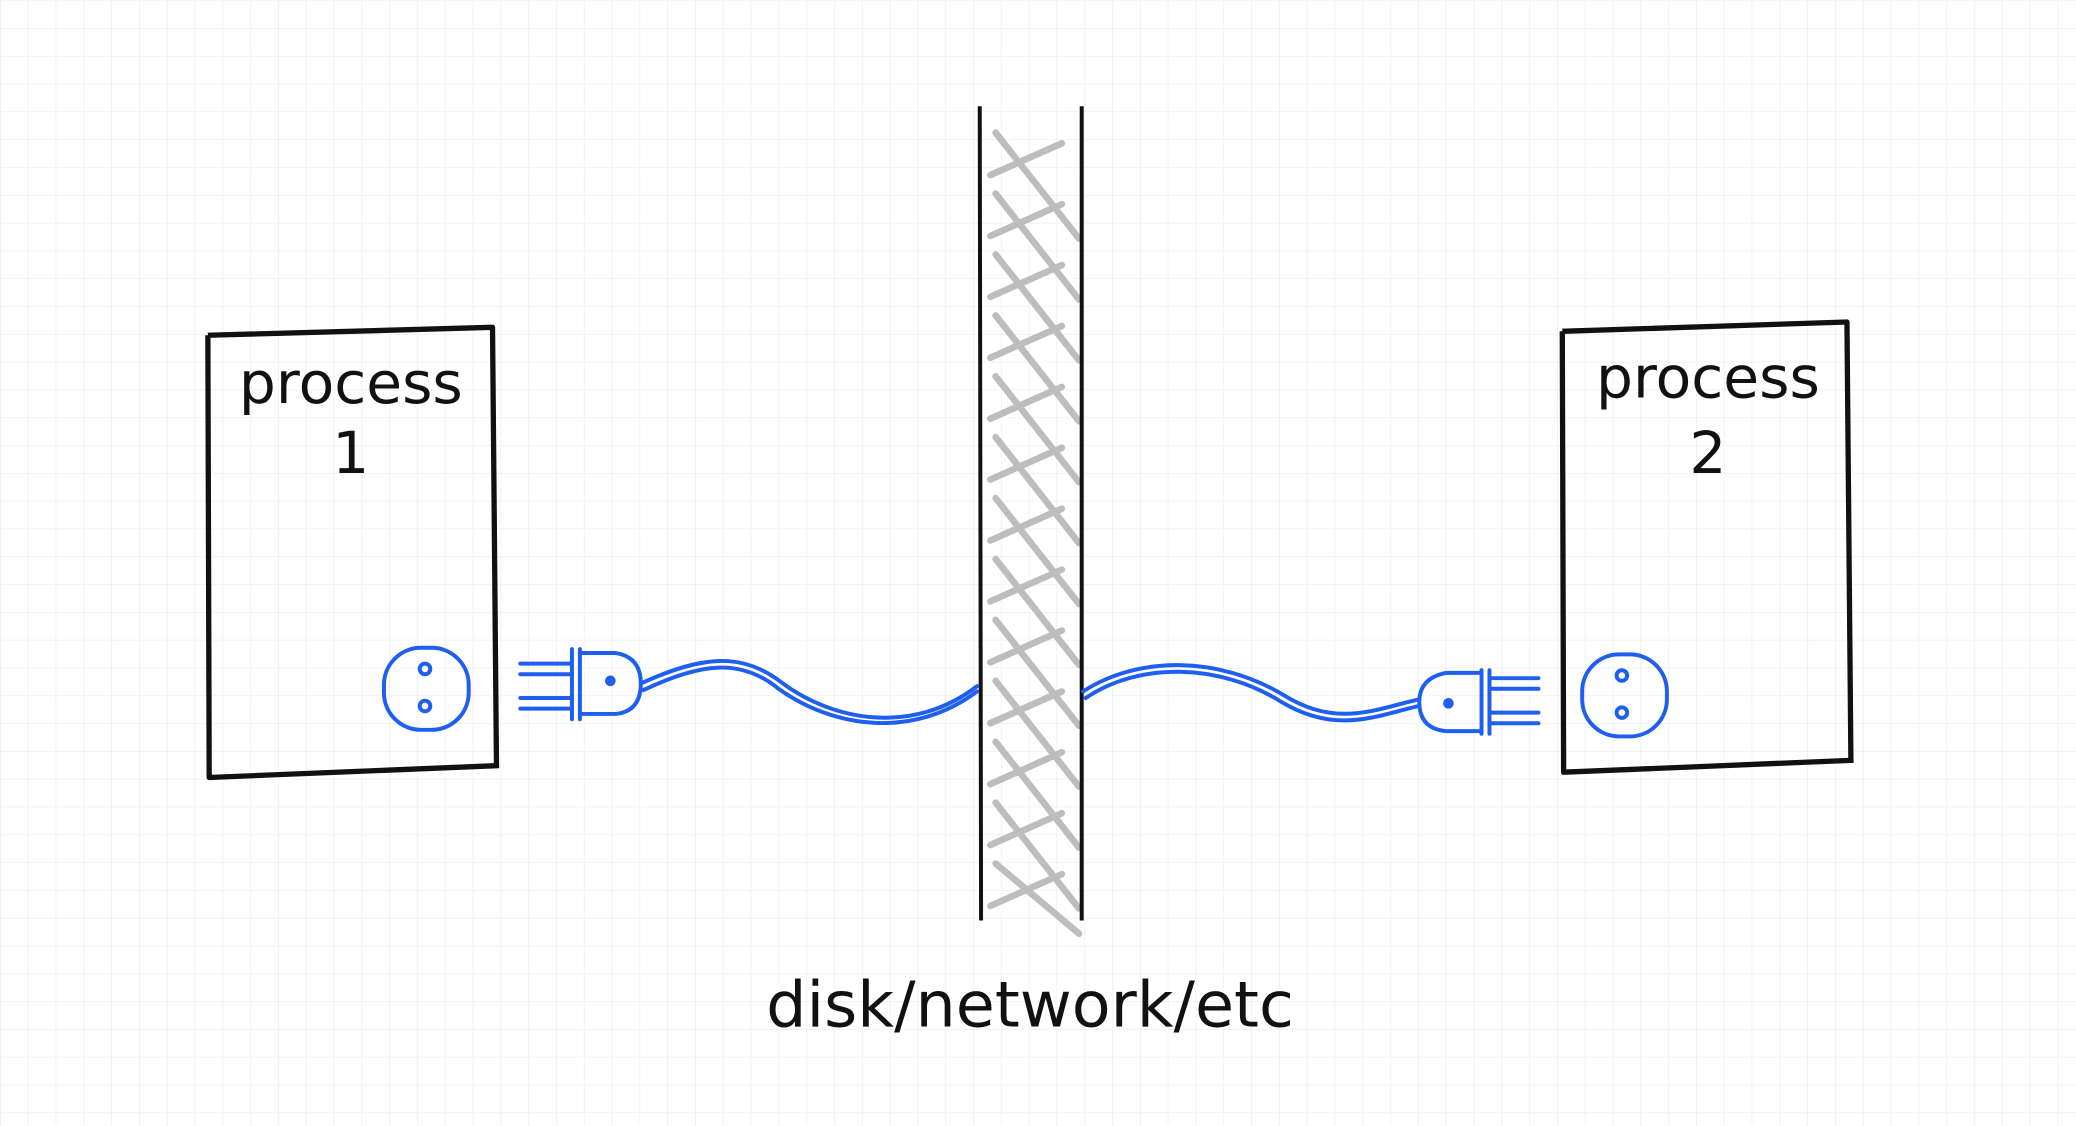  I want to click on process-number: 1, so click(350, 453).